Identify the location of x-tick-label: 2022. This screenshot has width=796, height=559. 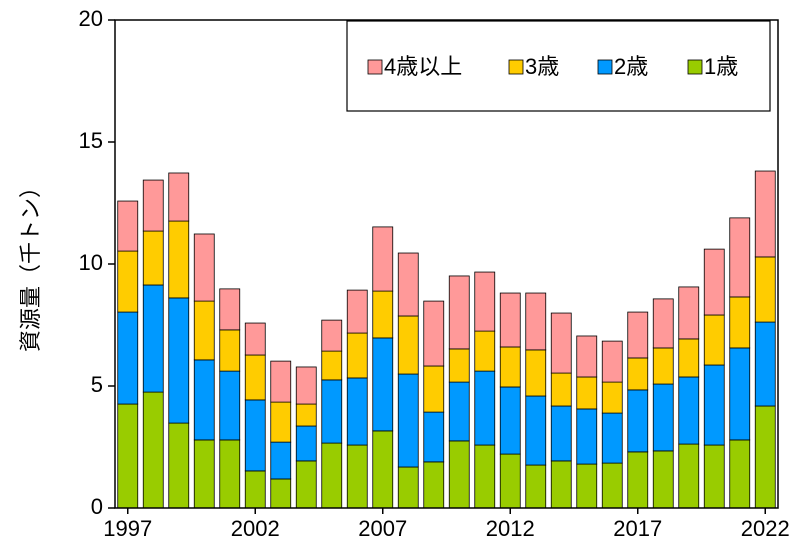
(765, 528).